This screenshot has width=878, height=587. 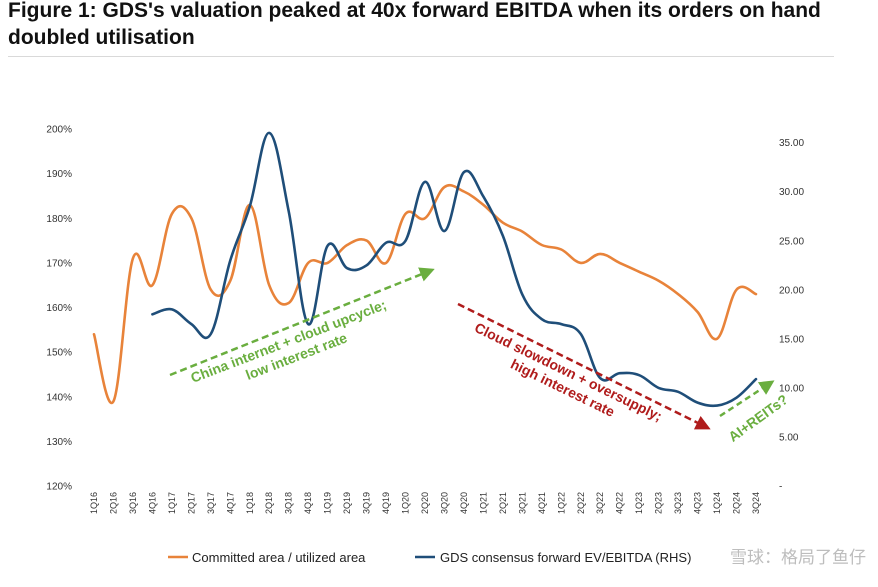 What do you see at coordinates (483, 503) in the screenshot?
I see `x-axis-tick: 1Q21` at bounding box center [483, 503].